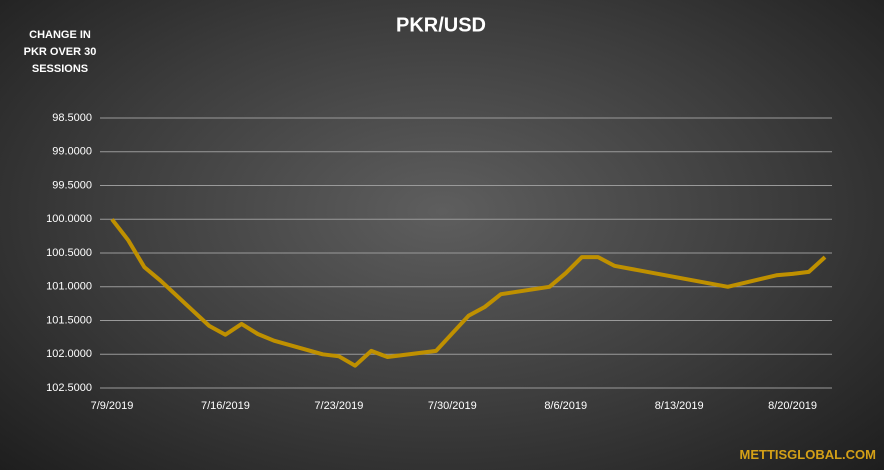  I want to click on y-tick-label: 101.5000, so click(69, 320).